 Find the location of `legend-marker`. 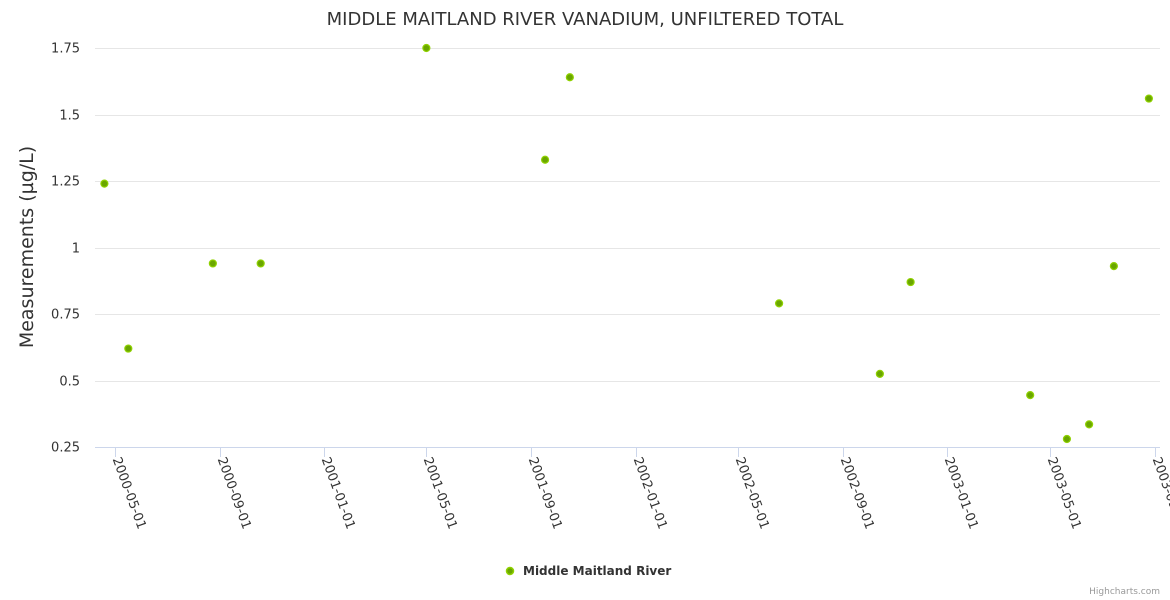

legend-marker is located at coordinates (510, 571).